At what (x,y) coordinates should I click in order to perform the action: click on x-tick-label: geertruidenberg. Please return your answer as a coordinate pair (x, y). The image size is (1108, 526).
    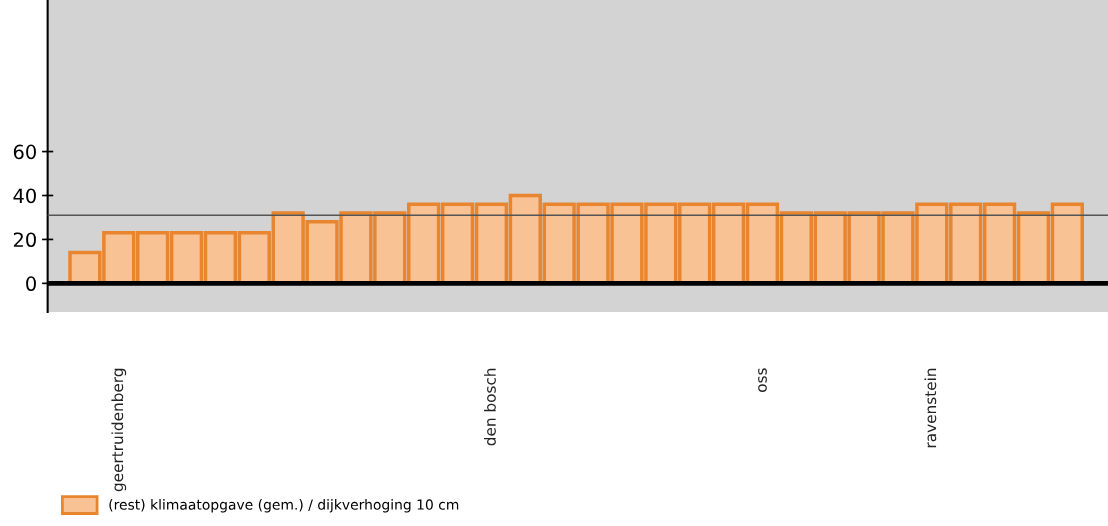
    Looking at the image, I should click on (119, 430).